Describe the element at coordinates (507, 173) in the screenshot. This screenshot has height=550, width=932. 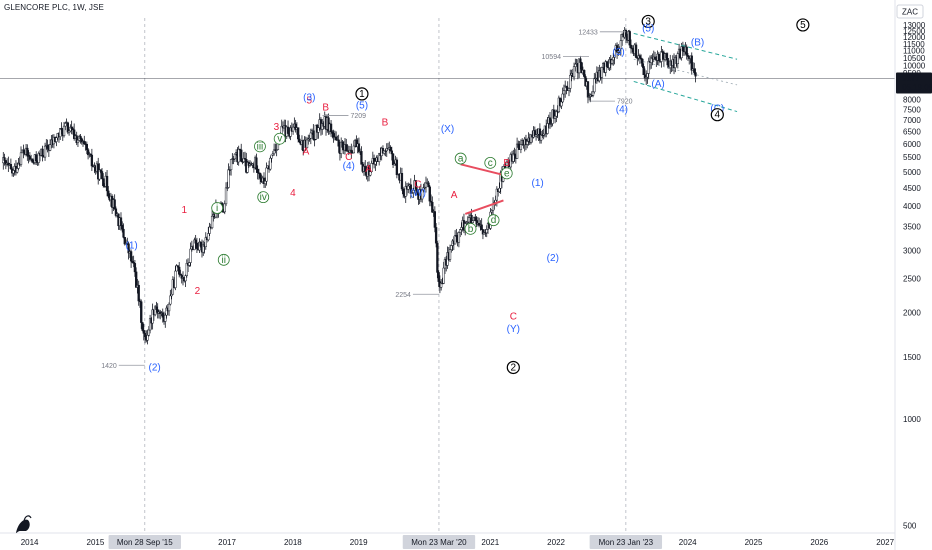
I see `wave-label: e` at that location.